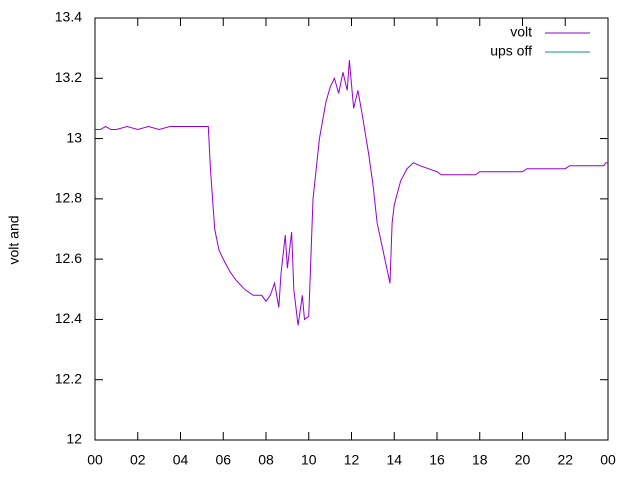  Describe the element at coordinates (266, 460) in the screenshot. I see `x-tick-label: 08` at that location.